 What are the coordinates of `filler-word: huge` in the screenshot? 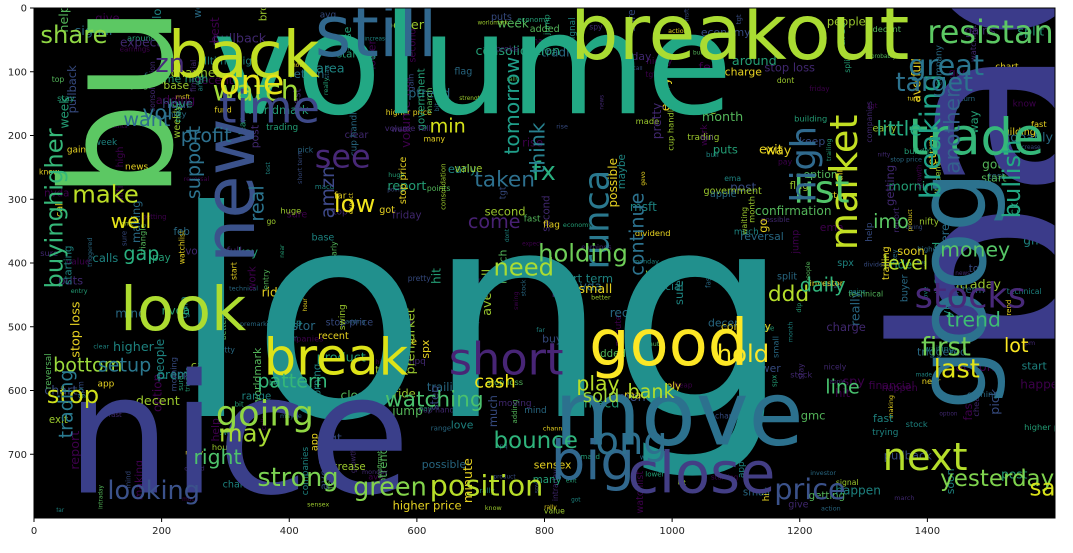 It's located at (266, 74).